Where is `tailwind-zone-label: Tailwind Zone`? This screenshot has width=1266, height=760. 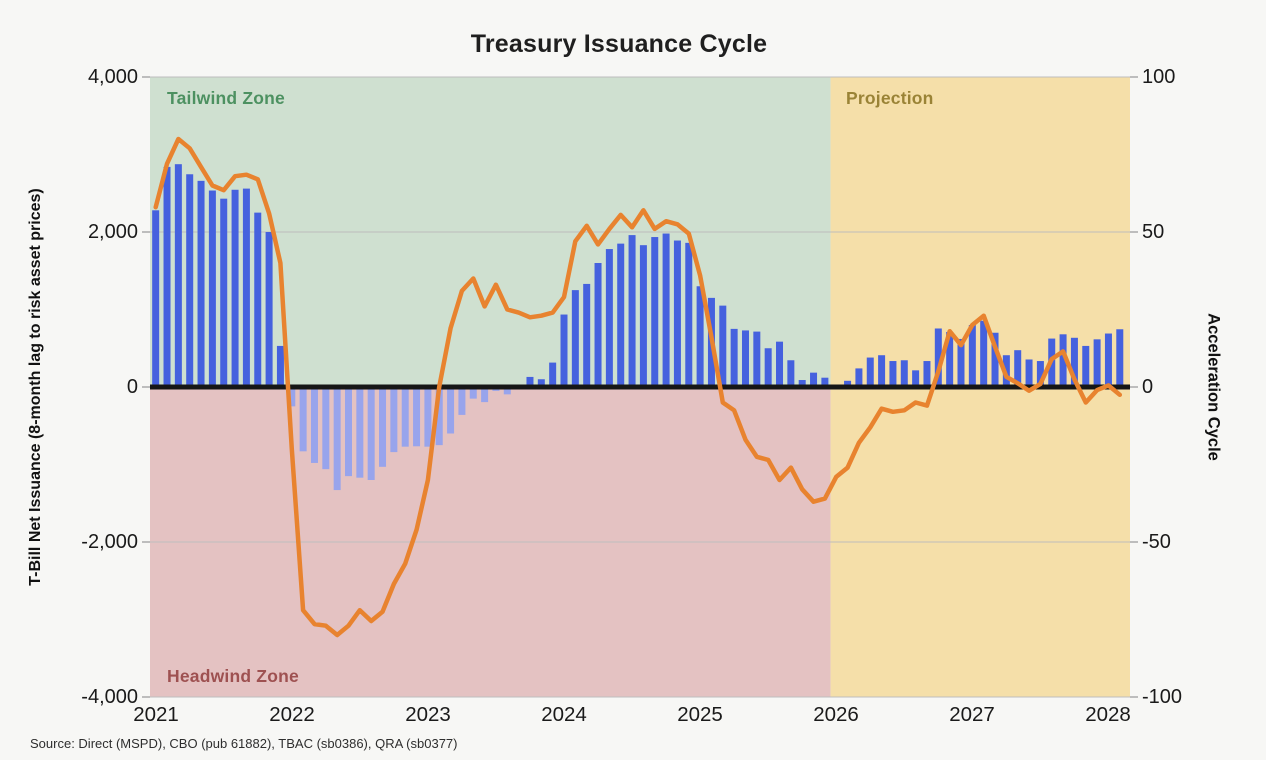
tailwind-zone-label: Tailwind Zone is located at coordinates (226, 98).